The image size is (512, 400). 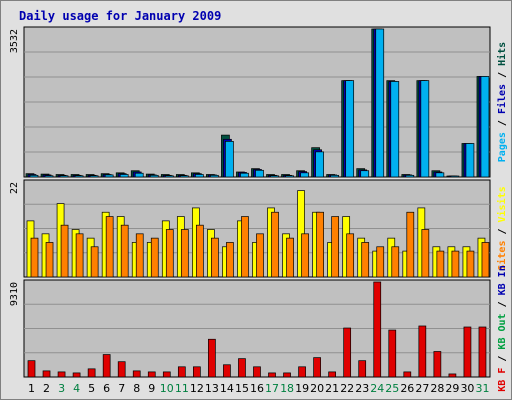 What do you see at coordinates (91, 388) in the screenshot?
I see `x-tick-label-day-5: 5` at bounding box center [91, 388].